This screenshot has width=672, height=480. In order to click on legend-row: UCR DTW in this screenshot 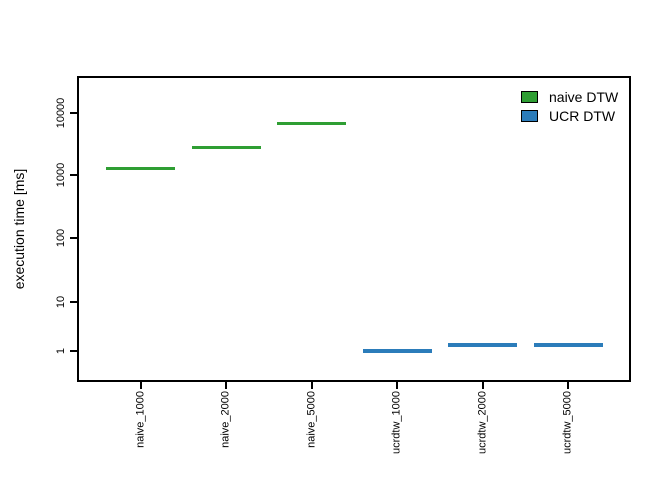, I will do `click(569, 115)`.